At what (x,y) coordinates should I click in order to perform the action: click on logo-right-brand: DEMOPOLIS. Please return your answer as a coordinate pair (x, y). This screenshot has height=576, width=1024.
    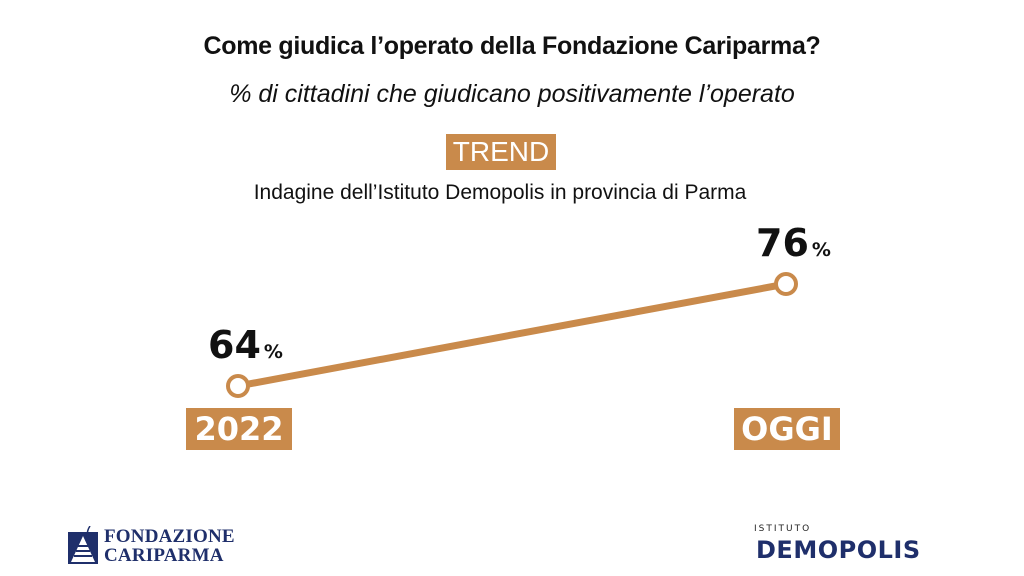
    Looking at the image, I should click on (838, 550).